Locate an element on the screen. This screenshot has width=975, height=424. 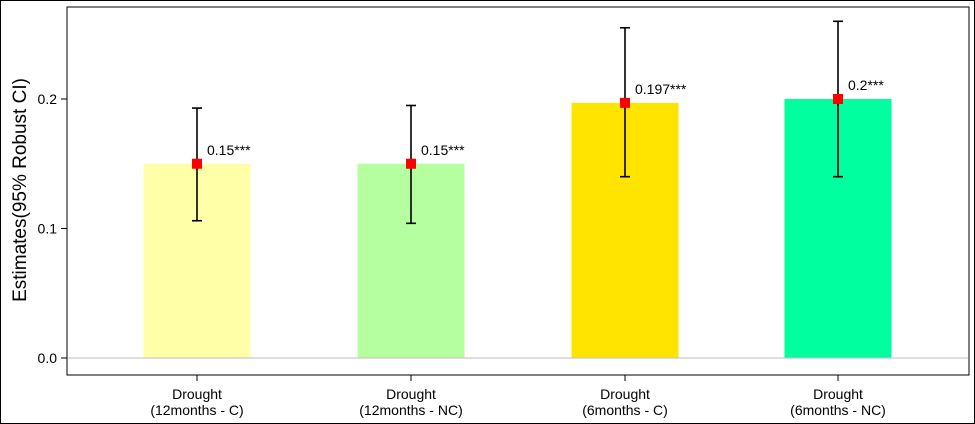
x-tick-label: Drought (12months - C) is located at coordinates (196, 402).